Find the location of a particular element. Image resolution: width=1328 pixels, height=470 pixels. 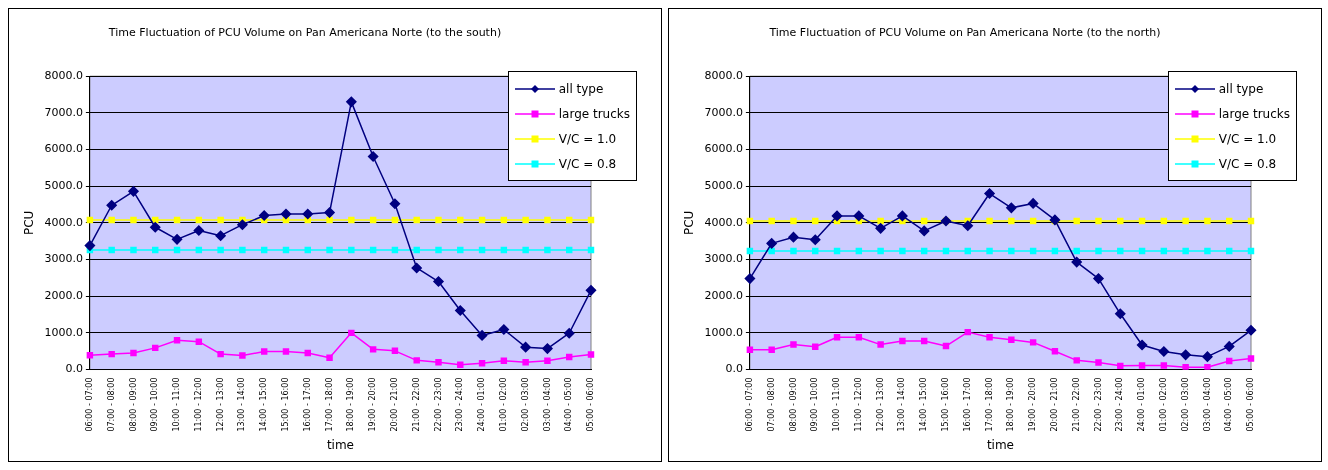

chart-title: Time Fluctuation of PCU Volume on Pan Americana Norte (to the north) is located at coordinates (964, 33).